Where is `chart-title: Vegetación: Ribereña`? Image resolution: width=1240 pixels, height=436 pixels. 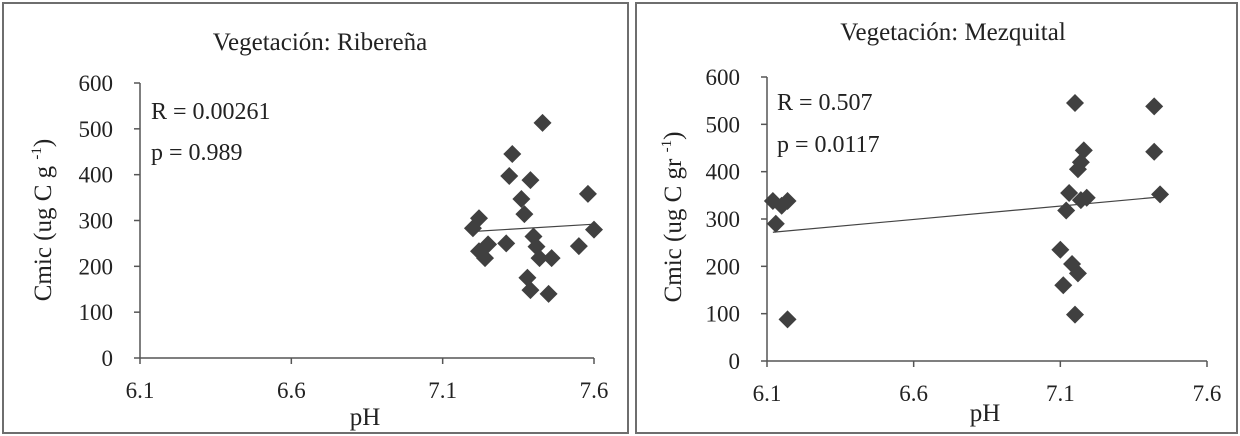
chart-title: Vegetación: Ribereña is located at coordinates (320, 42).